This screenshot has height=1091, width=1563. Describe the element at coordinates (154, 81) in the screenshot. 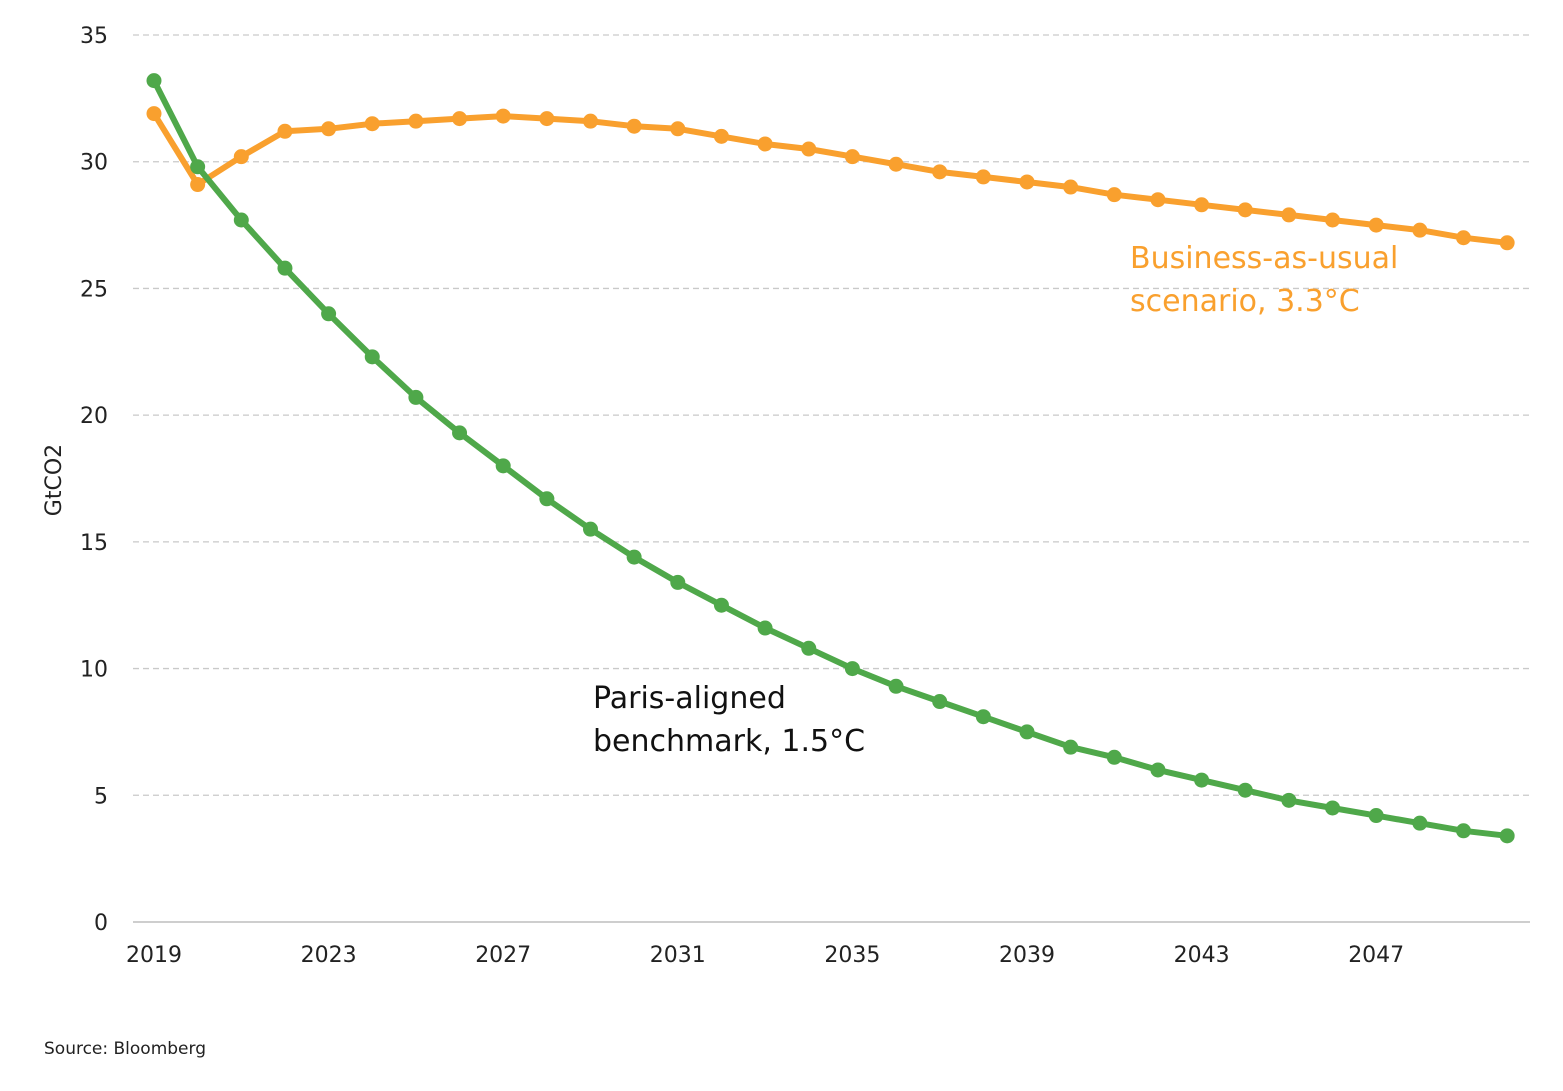

I see `data-point-s2-2019` at that location.